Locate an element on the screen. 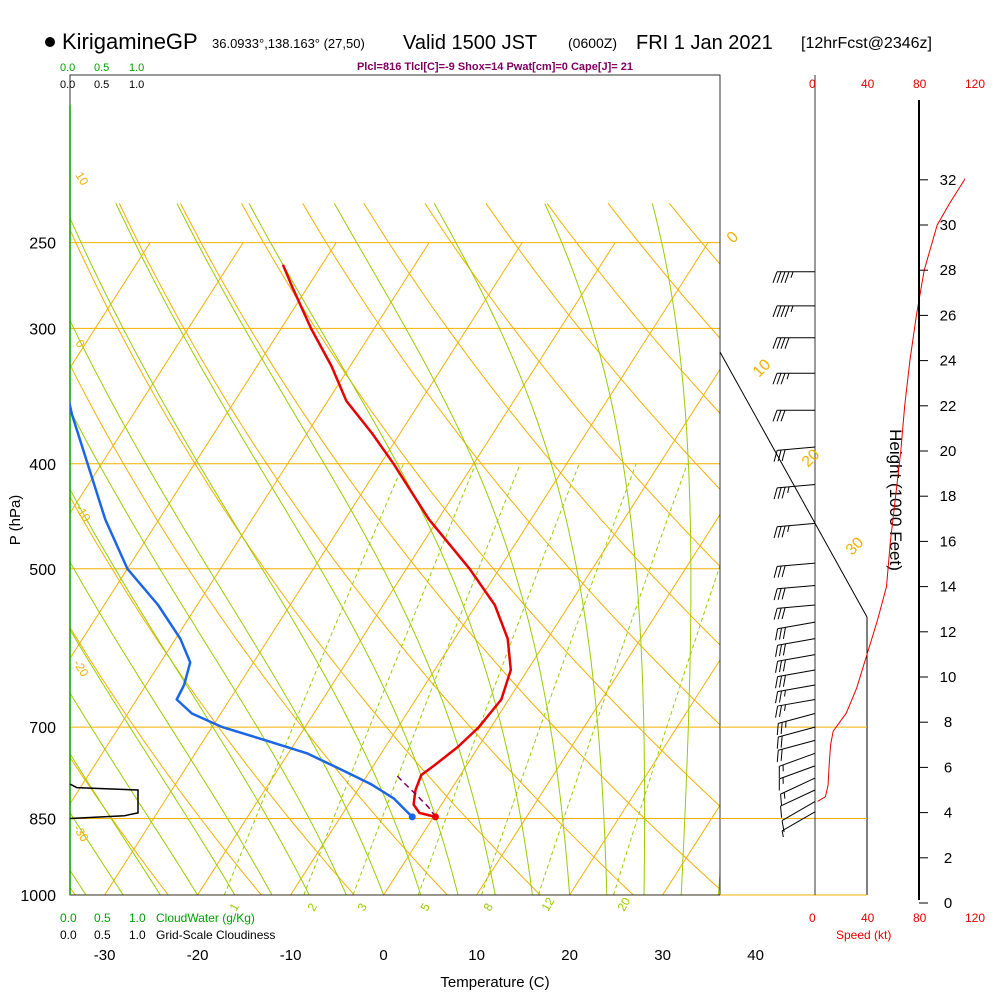  temperature-tick-label: 20 is located at coordinates (569, 955).